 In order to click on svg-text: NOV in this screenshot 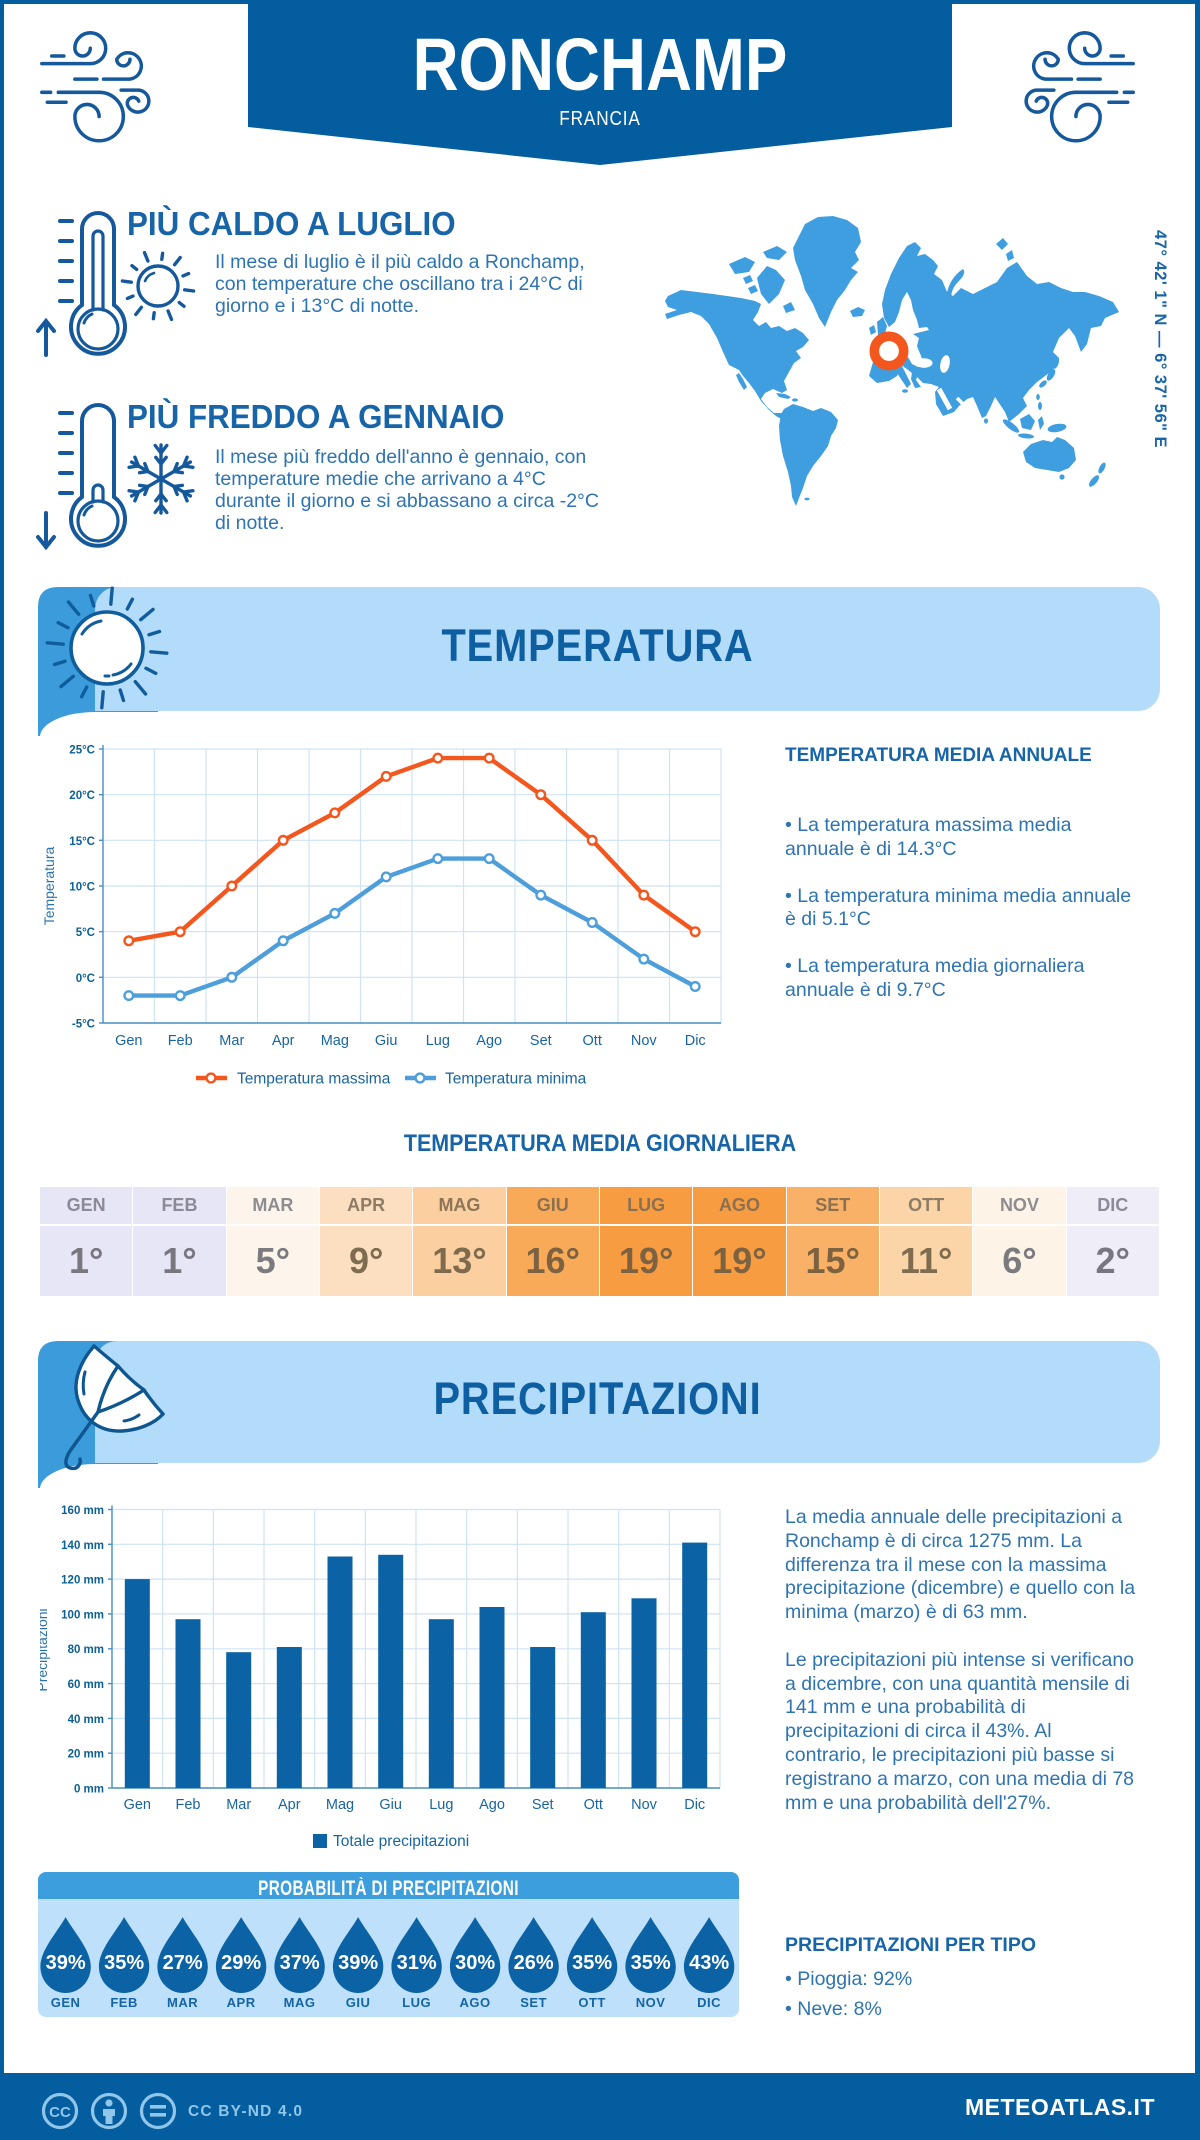, I will do `click(651, 2002)`.